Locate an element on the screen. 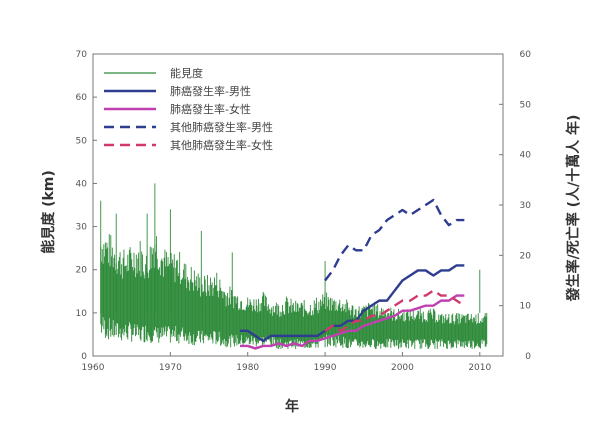 This screenshot has width=612, height=424. y-tick-label: 20 is located at coordinates (82, 271).